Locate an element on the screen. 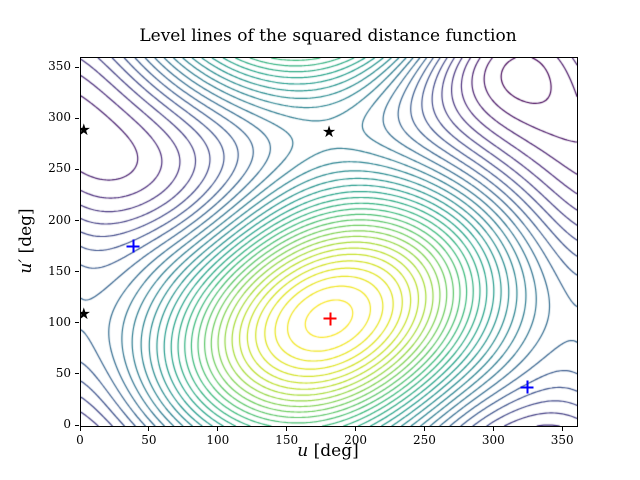 This screenshot has height=480, width=640. y-tick-label: 350 is located at coordinates (59, 66).